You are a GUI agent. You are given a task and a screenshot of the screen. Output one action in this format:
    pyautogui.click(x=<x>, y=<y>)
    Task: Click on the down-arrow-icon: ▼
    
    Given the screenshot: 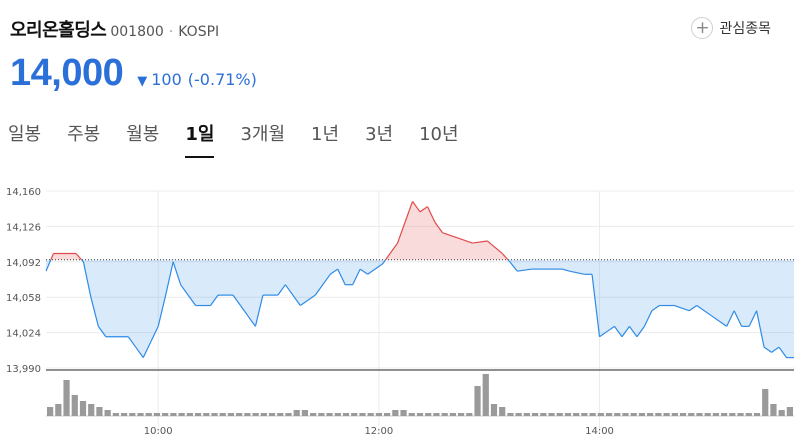 What is the action you would take?
    pyautogui.click(x=142, y=81)
    